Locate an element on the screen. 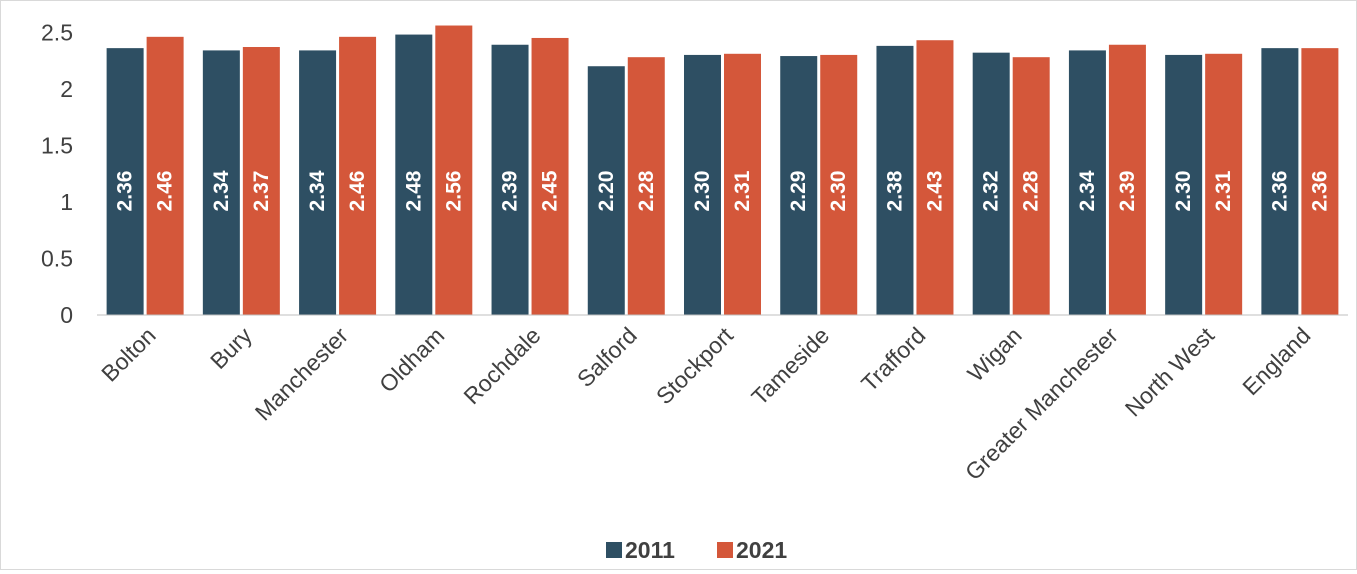  x-category-label: Salford is located at coordinates (607, 357).